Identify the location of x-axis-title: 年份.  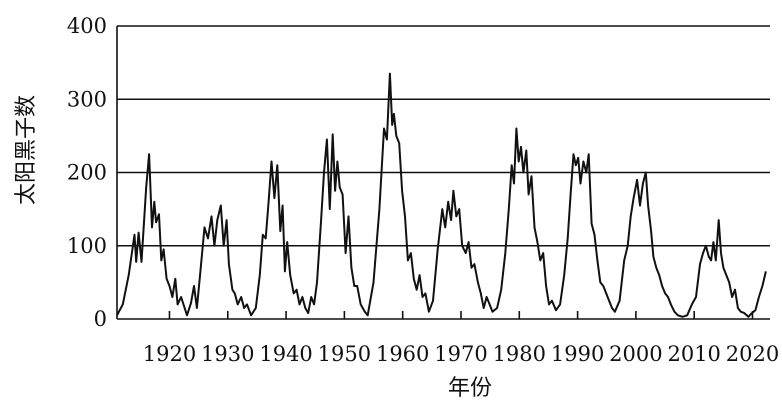
(470, 388).